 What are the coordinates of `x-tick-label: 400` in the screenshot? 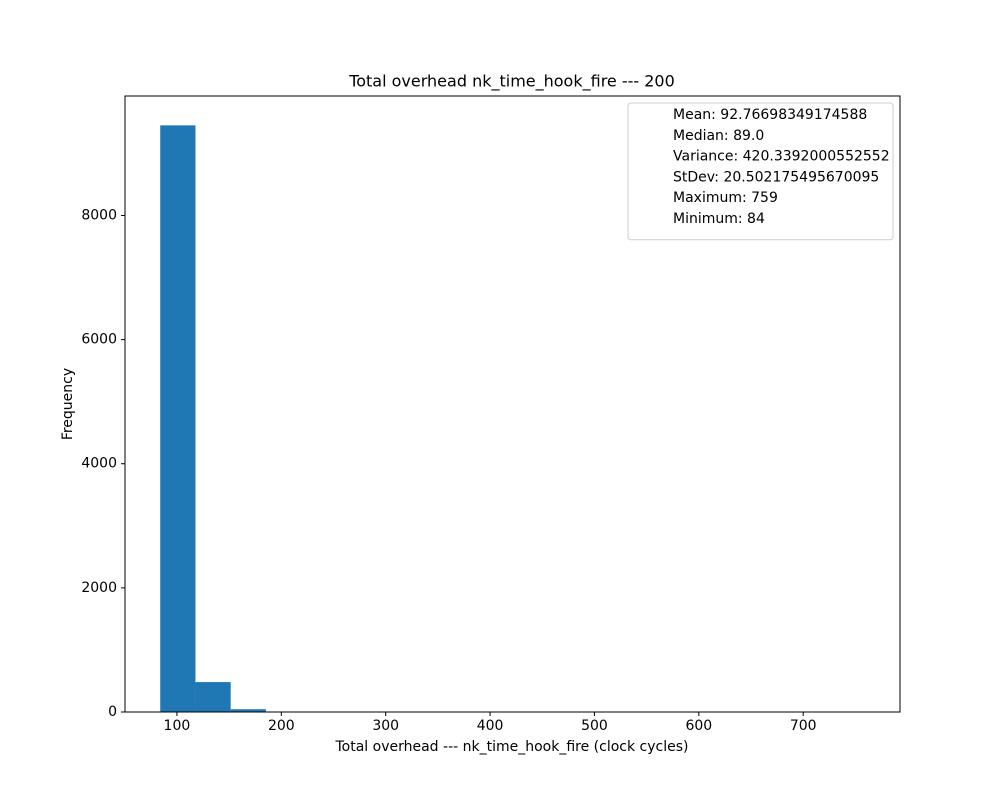 It's located at (490, 726).